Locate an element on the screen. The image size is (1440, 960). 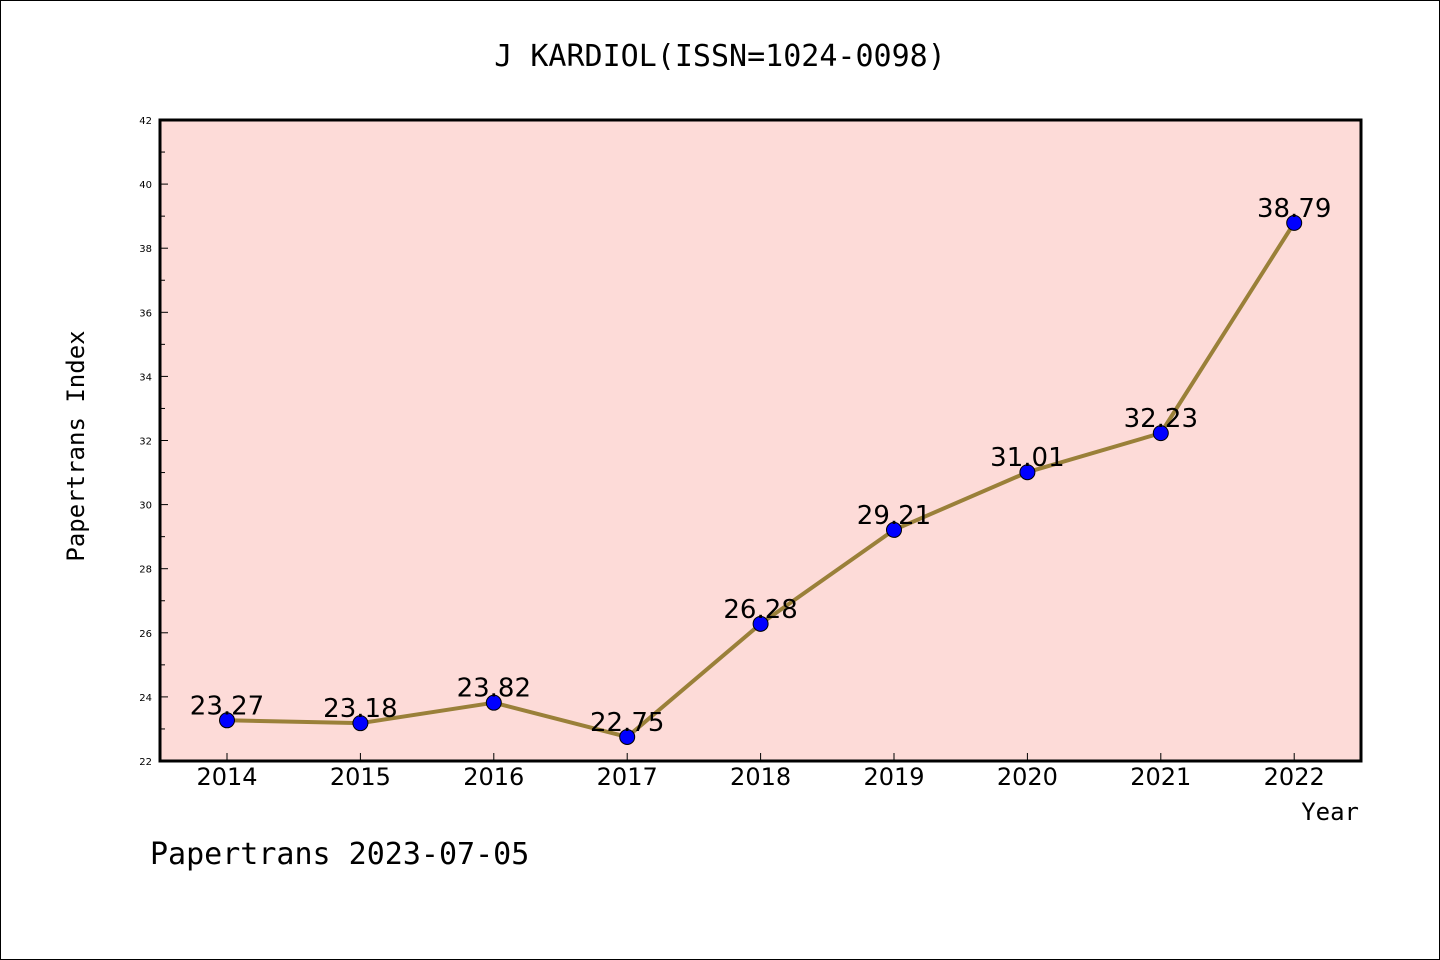
data-label: 23.27 is located at coordinates (227, 706).